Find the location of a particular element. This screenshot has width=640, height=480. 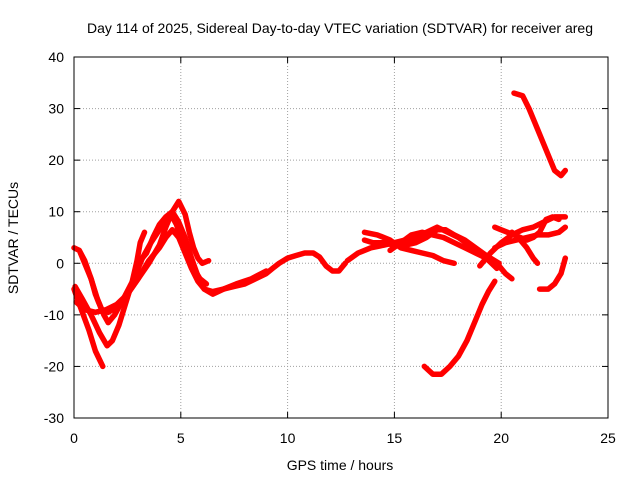

y-tick-label: 20 is located at coordinates (56, 160).